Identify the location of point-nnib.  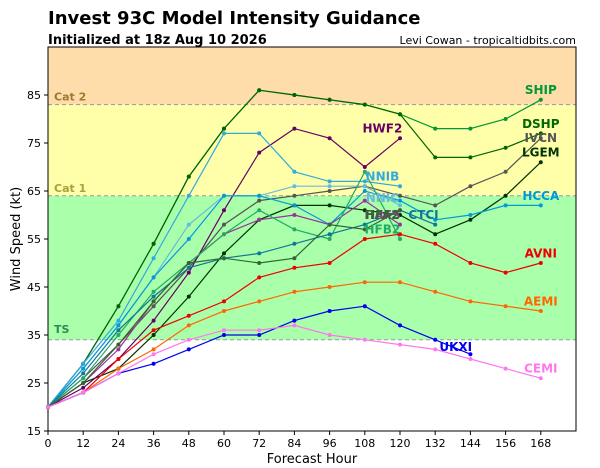
(400, 186).